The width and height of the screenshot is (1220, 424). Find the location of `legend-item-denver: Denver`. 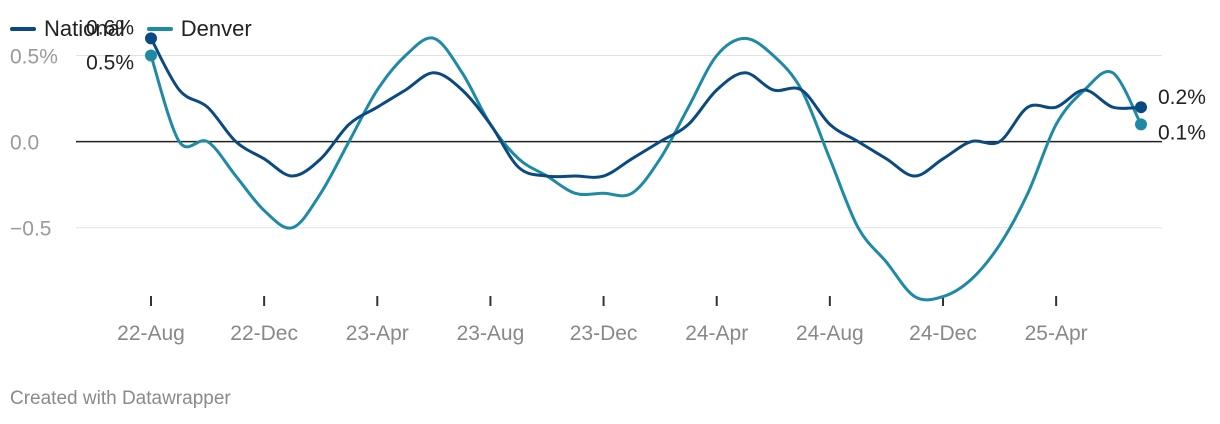

legend-item-denver: Denver is located at coordinates (199, 29).